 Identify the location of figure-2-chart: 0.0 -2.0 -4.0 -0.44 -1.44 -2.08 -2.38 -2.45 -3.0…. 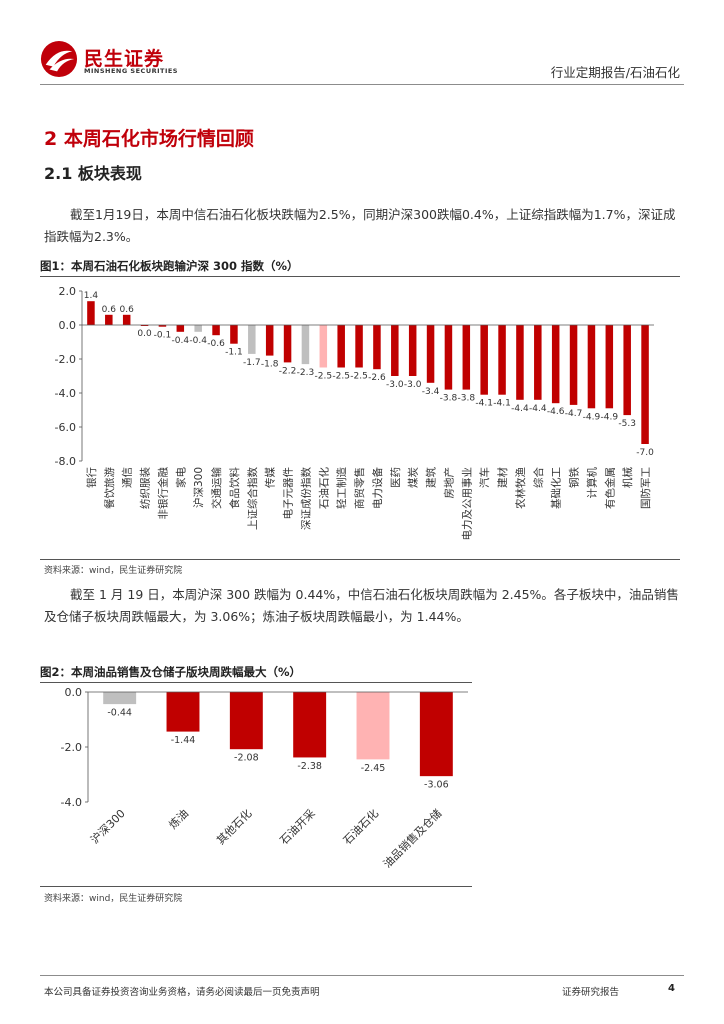
(264, 778).